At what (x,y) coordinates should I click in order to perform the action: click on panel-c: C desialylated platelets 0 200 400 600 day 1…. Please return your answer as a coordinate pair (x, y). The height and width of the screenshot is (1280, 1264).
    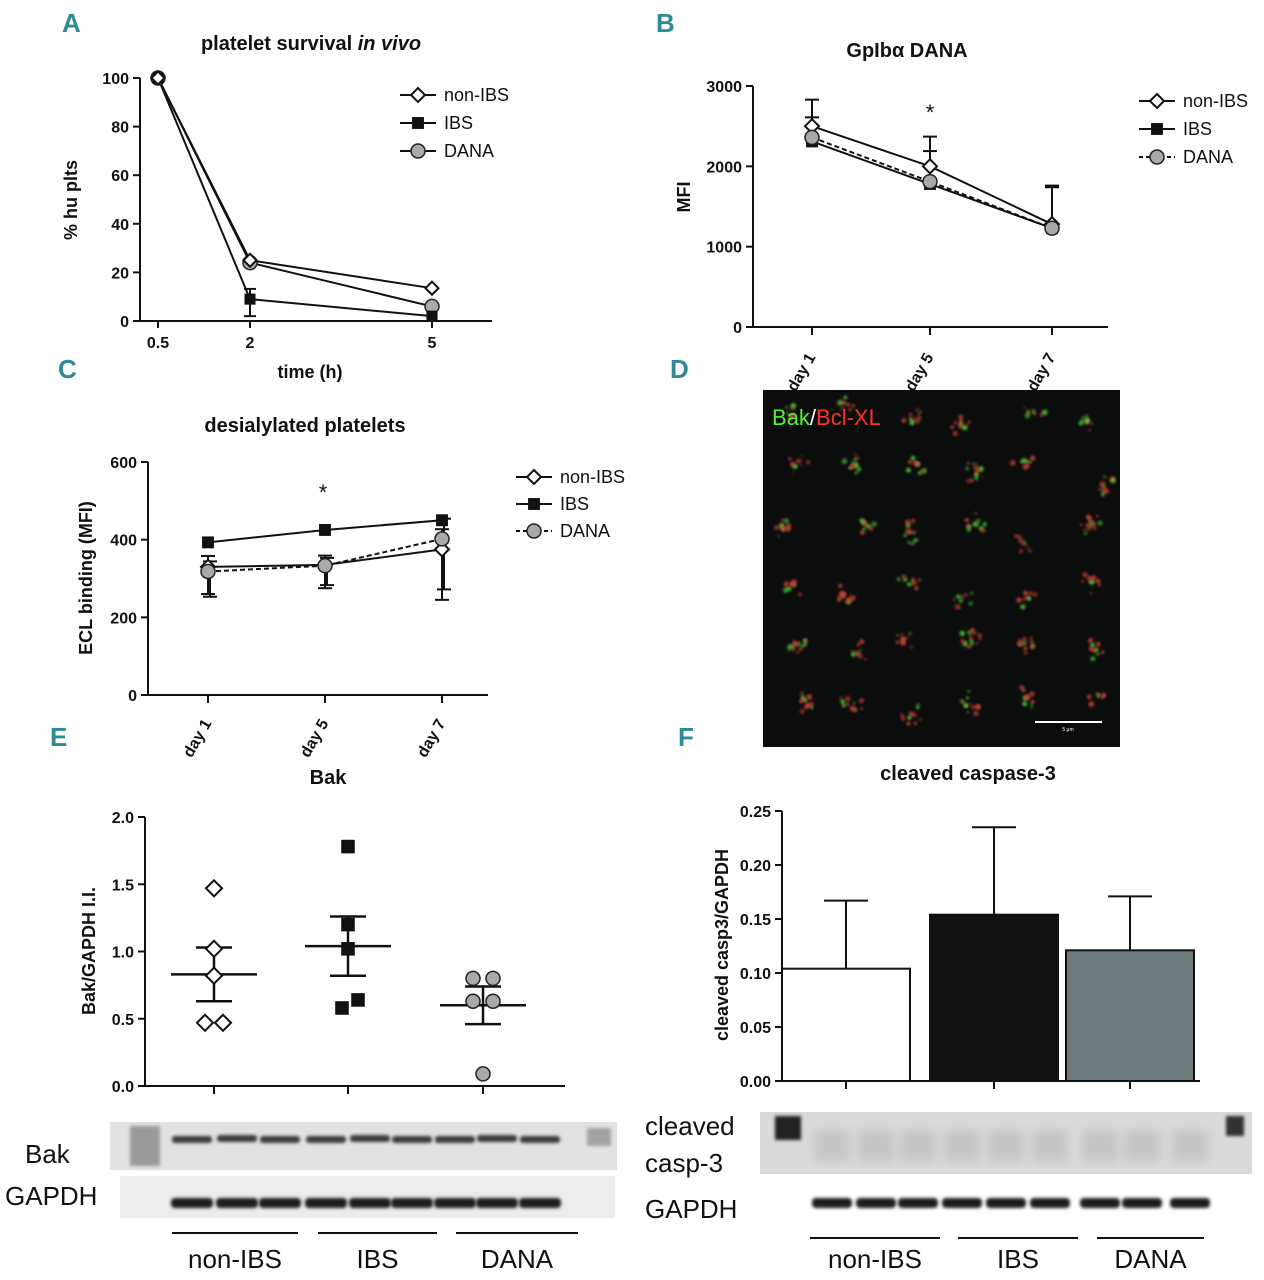
    Looking at the image, I should click on (341, 557).